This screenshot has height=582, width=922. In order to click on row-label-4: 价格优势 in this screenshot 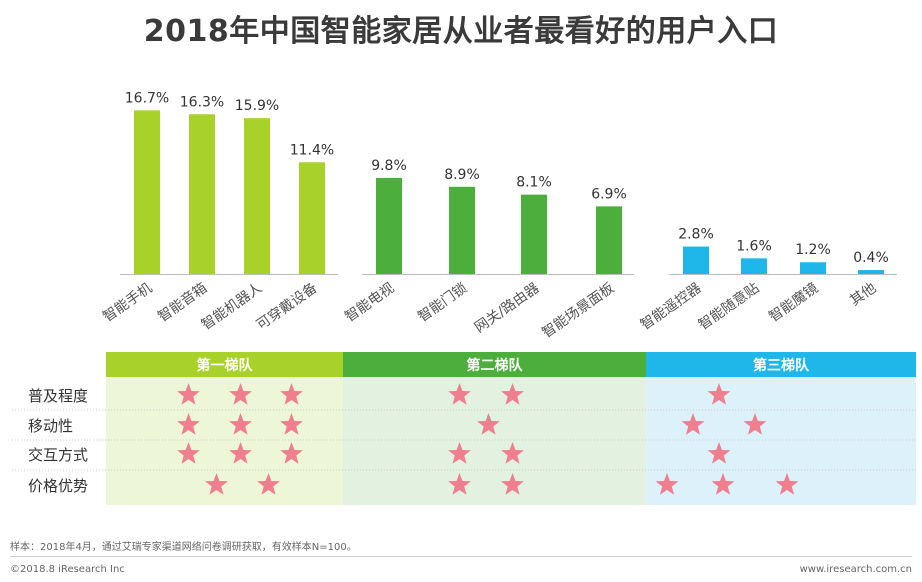, I will do `click(58, 486)`.